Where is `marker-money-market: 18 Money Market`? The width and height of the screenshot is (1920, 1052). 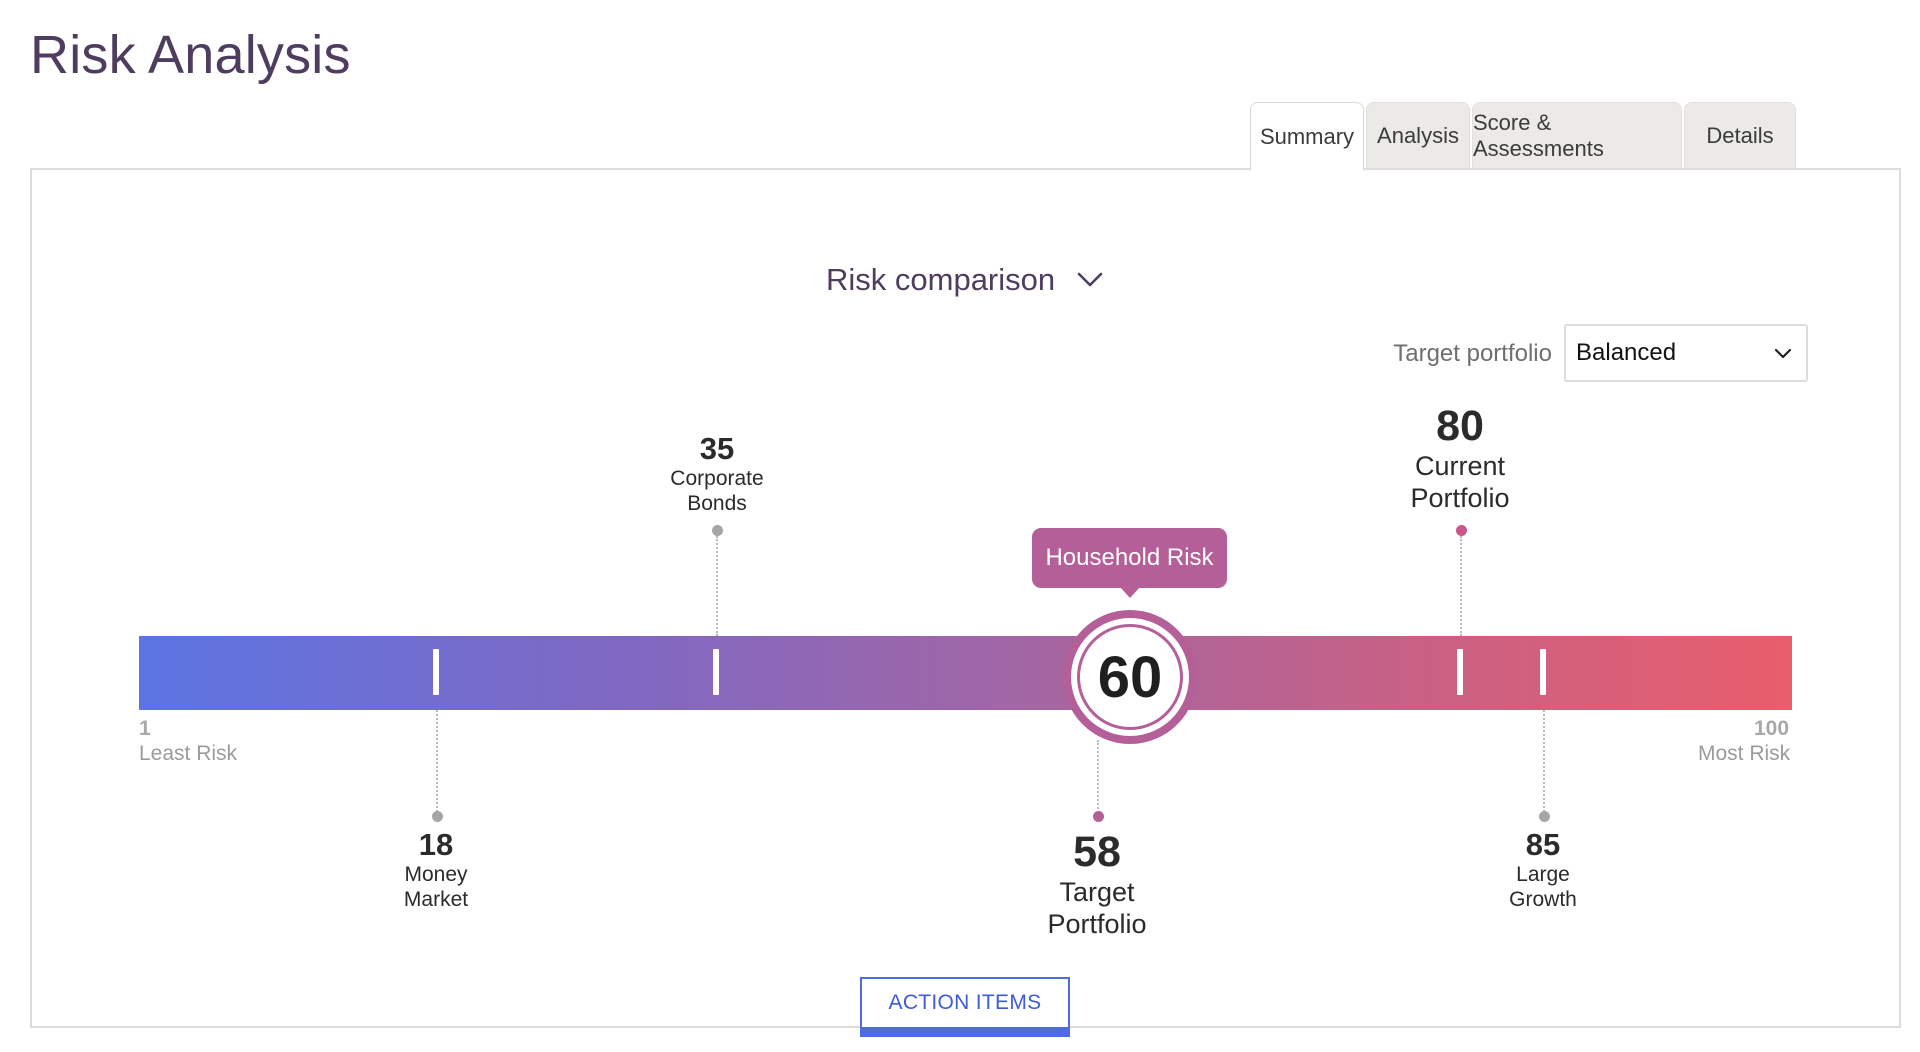
marker-money-market: 18 Money Market is located at coordinates (436, 870).